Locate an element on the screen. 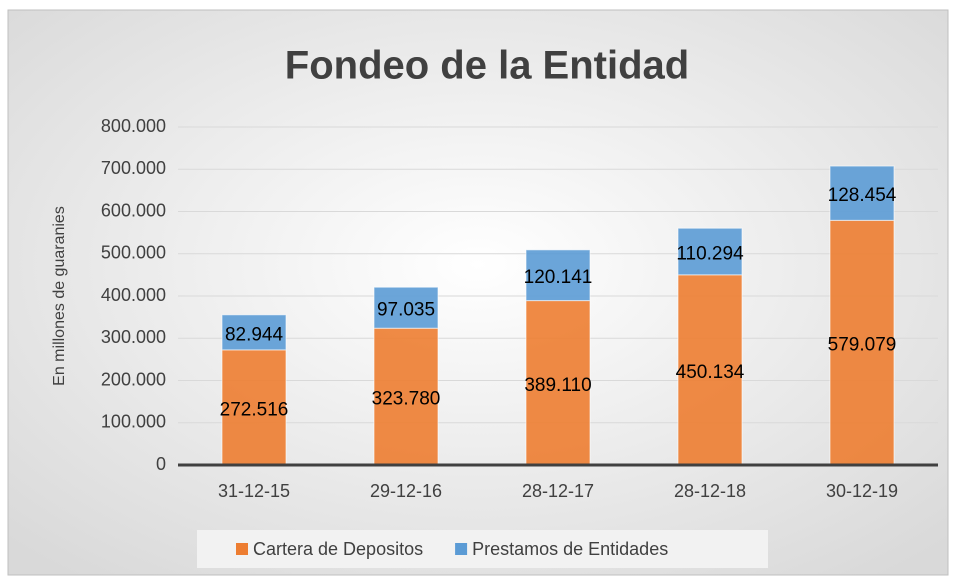 The height and width of the screenshot is (580, 957). y-tick-label: 200.000 is located at coordinates (133, 379).